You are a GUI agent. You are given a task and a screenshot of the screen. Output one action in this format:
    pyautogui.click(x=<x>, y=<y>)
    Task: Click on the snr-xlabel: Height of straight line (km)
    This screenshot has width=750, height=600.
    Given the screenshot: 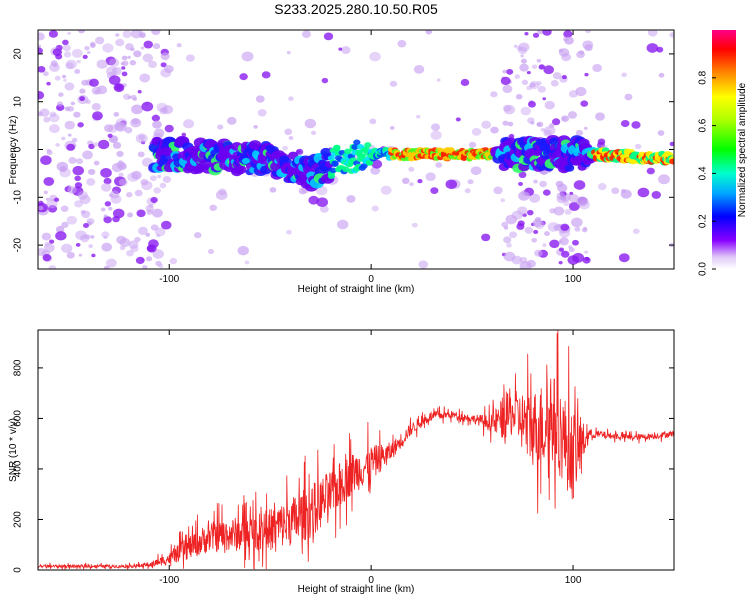 What is the action you would take?
    pyautogui.click(x=356, y=589)
    